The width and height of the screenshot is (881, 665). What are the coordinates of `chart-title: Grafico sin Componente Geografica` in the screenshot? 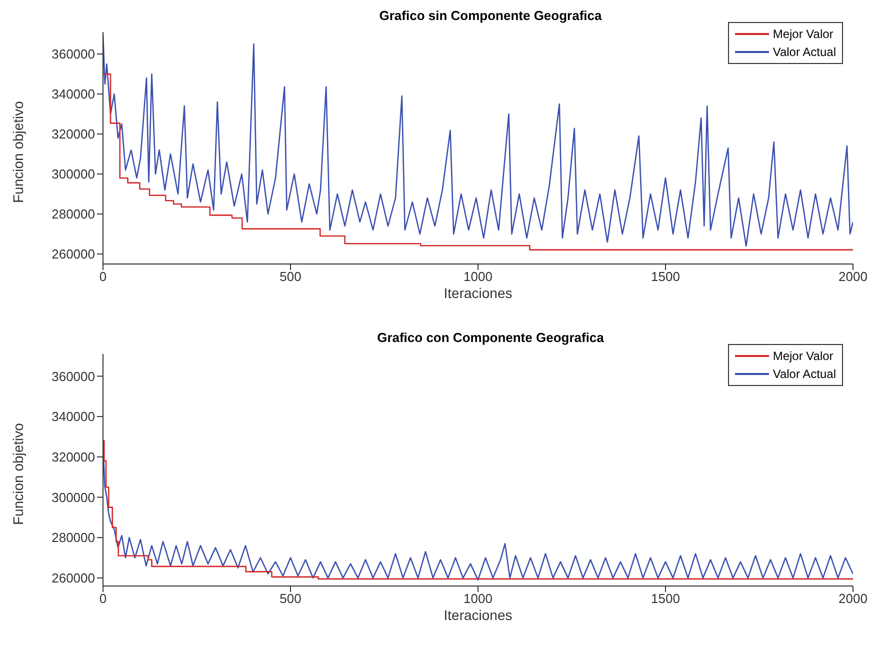 It's located at (490, 16).